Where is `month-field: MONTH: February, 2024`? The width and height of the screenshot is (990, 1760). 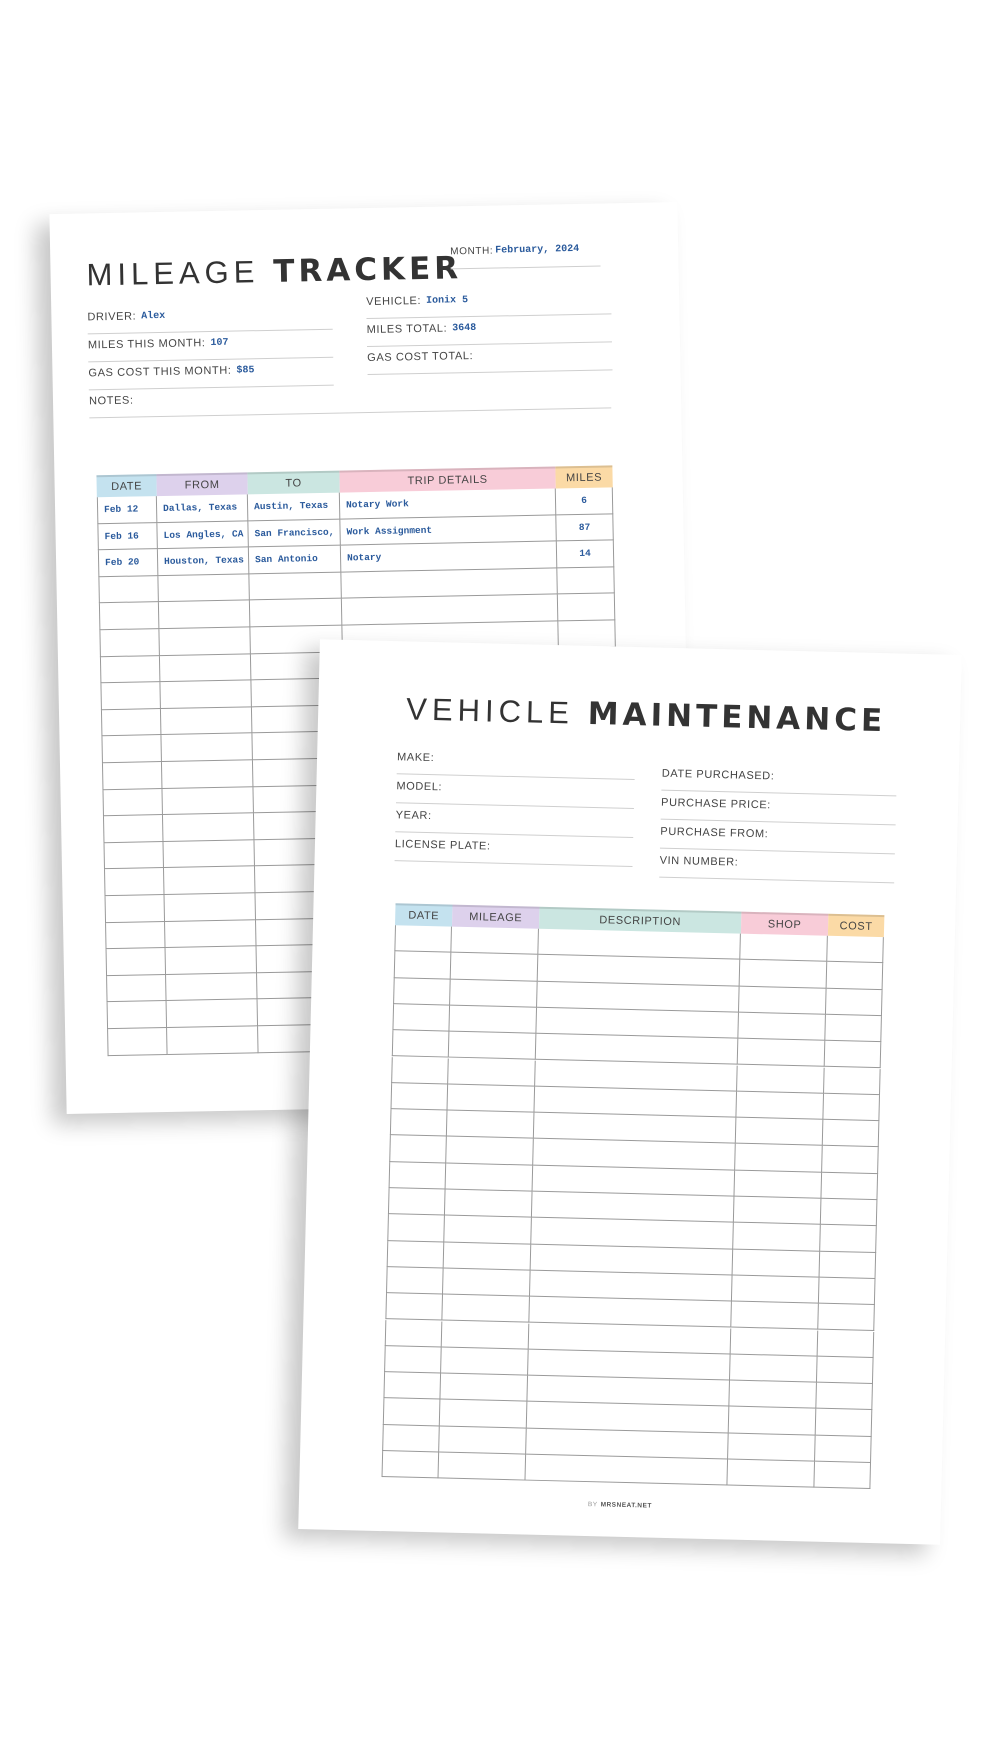
month-field: MONTH: February, 2024 is located at coordinates (525, 256).